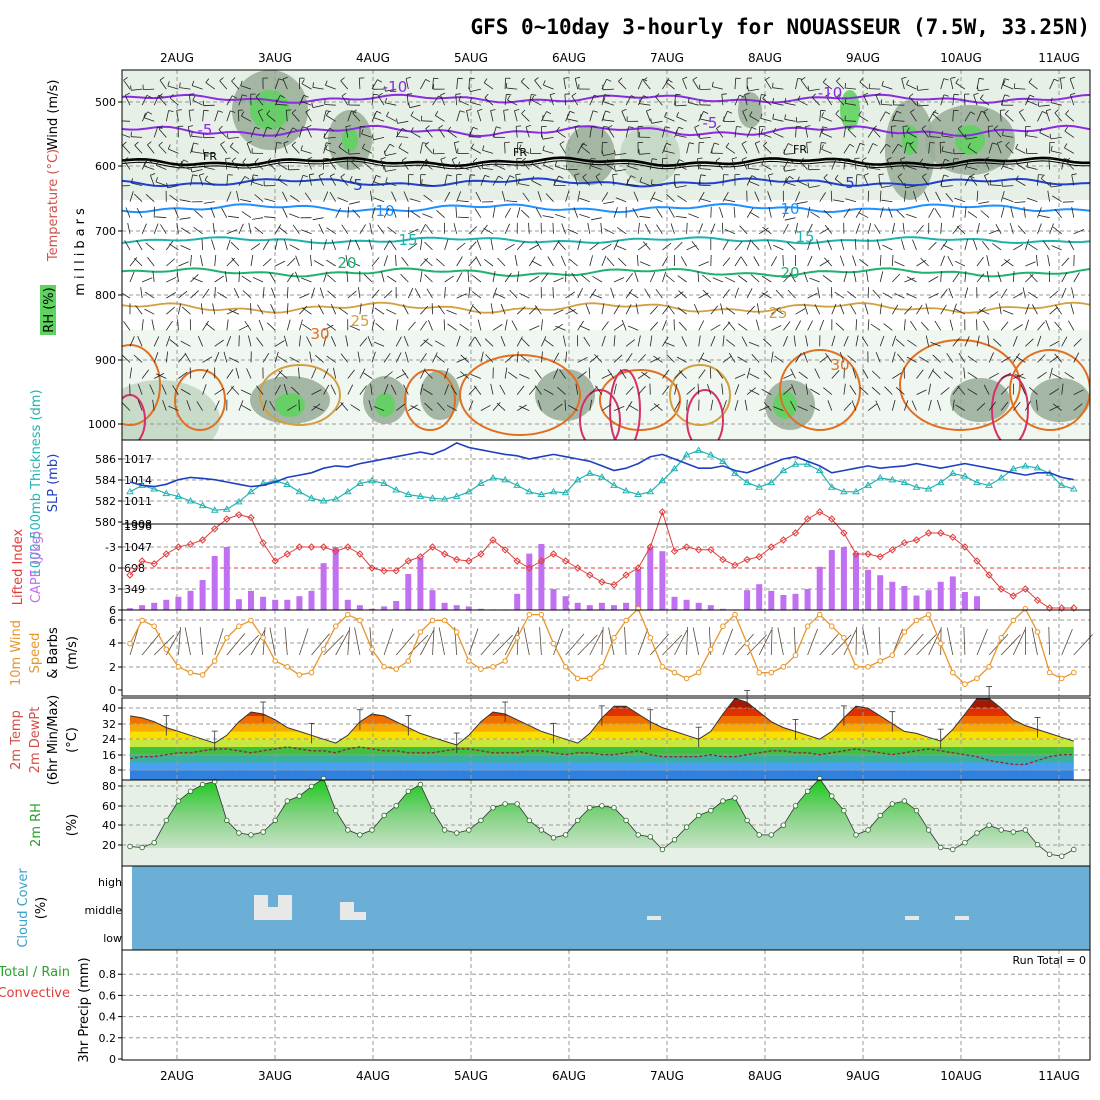 This screenshot has height=1100, width=1100. Describe the element at coordinates (601, 465) in the screenshot. I see `slp-line` at that location.